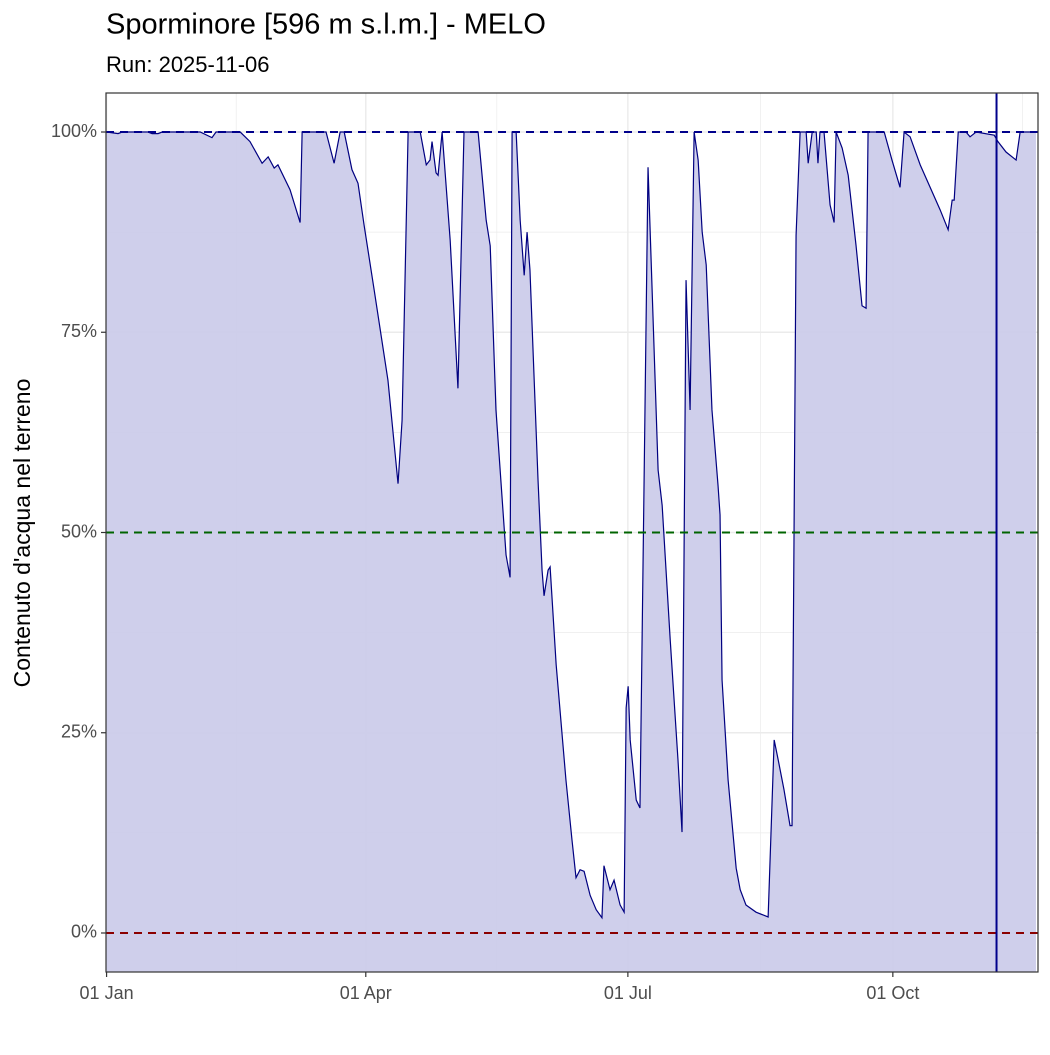 The image size is (1050, 1055). Describe the element at coordinates (79, 531) in the screenshot. I see `y-tick-label: 50%` at that location.